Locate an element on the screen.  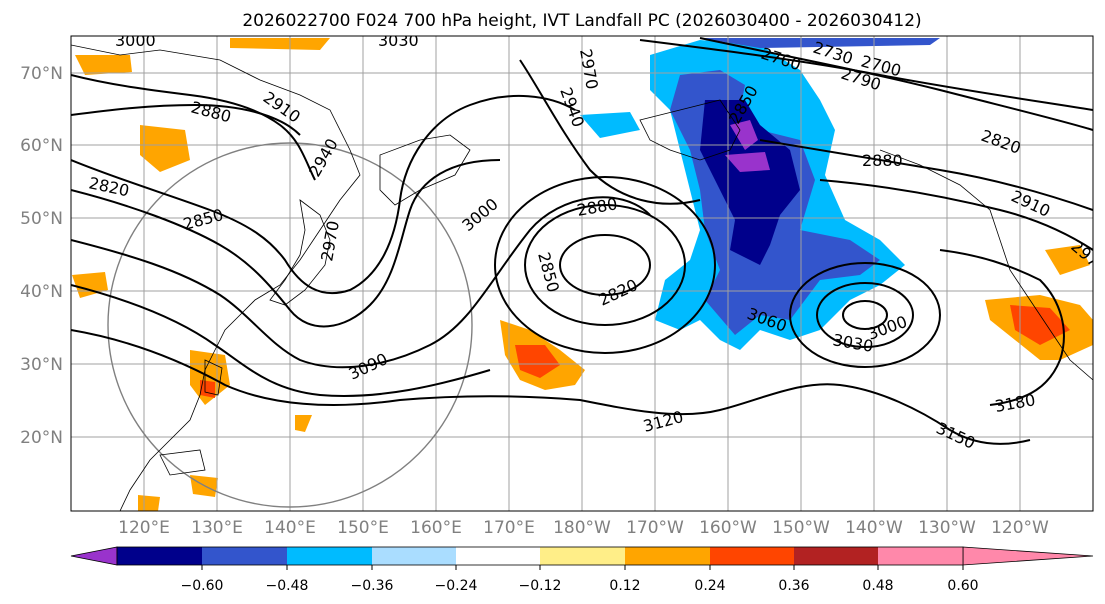
ivt-area-small is located at coordinates (610, 125).